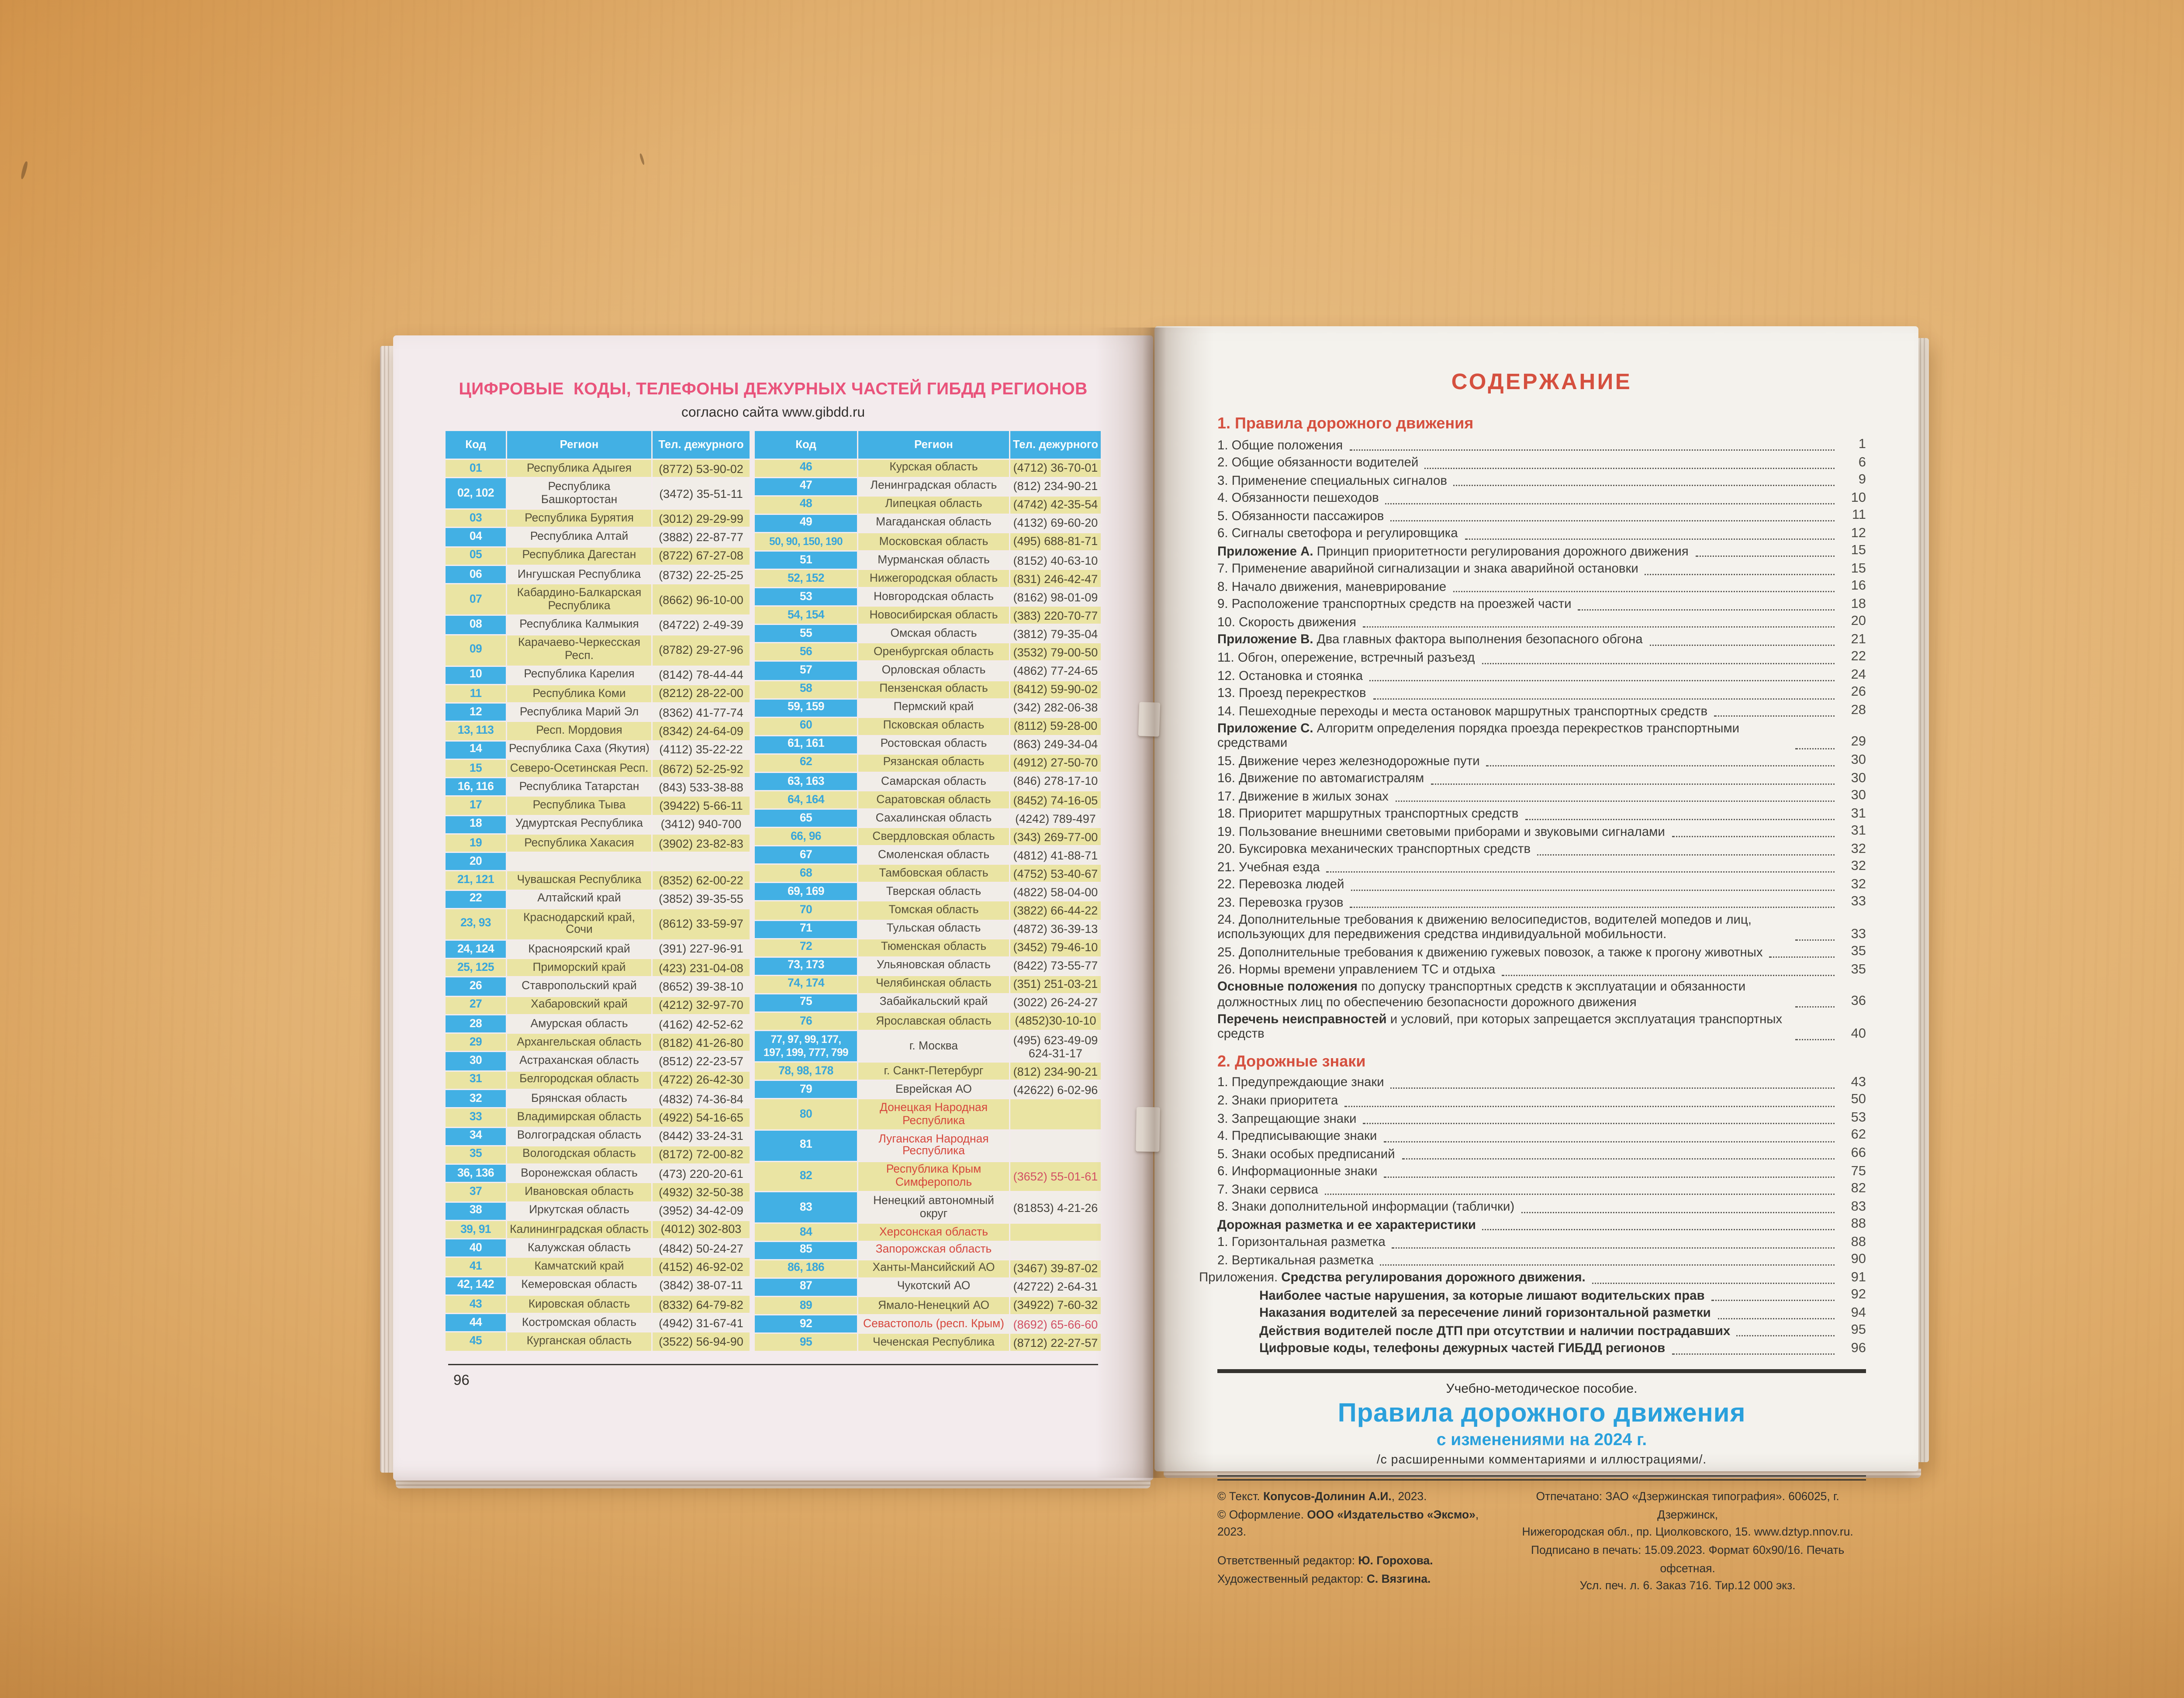 The width and height of the screenshot is (2184, 1698). Describe the element at coordinates (701, 1285) in the screenshot. I see `phone-cell: (3842) 38-07-11` at that location.